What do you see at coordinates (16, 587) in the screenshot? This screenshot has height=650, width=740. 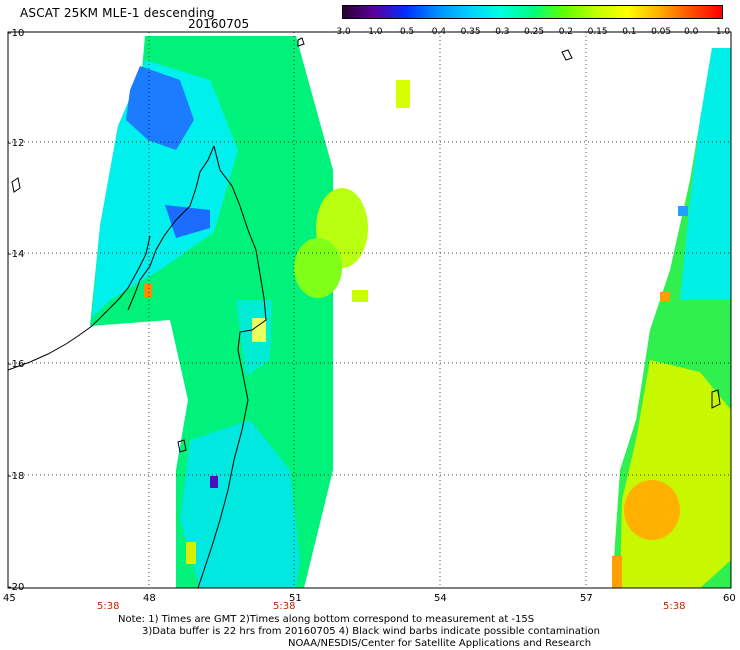 I see `lat-label: -20` at bounding box center [16, 587].